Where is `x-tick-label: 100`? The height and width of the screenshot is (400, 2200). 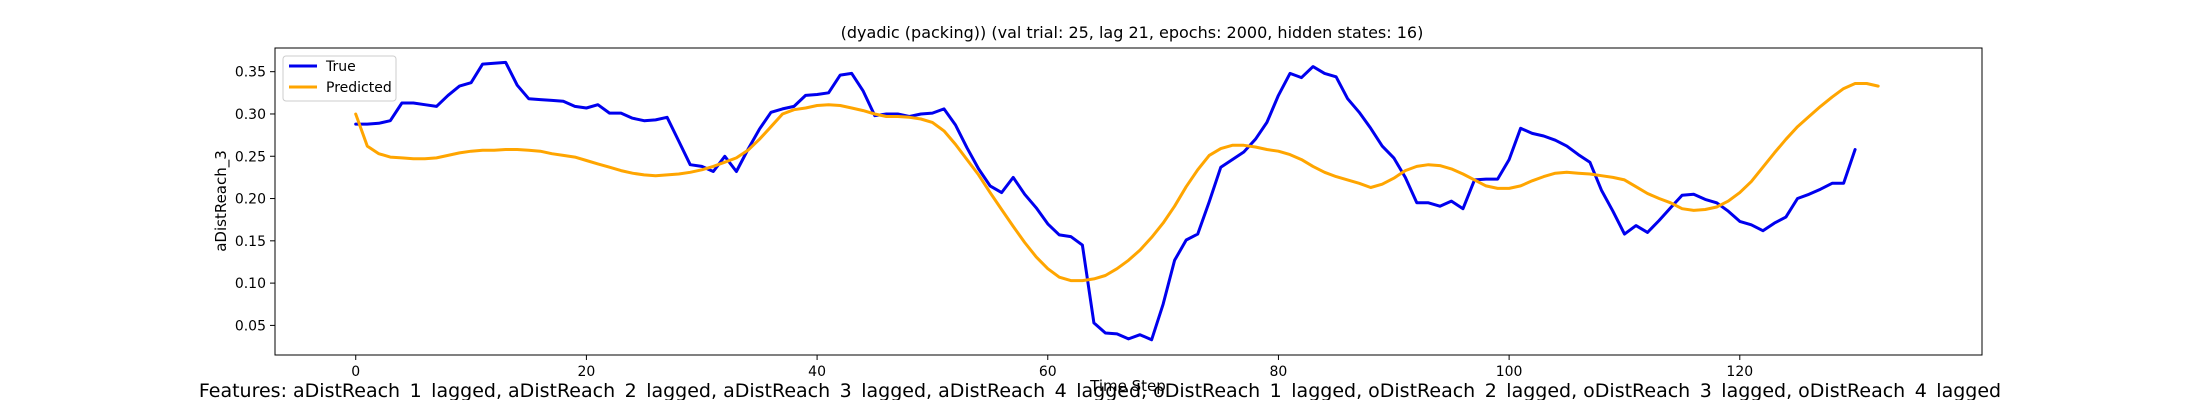 x-tick-label: 100 is located at coordinates (1509, 372).